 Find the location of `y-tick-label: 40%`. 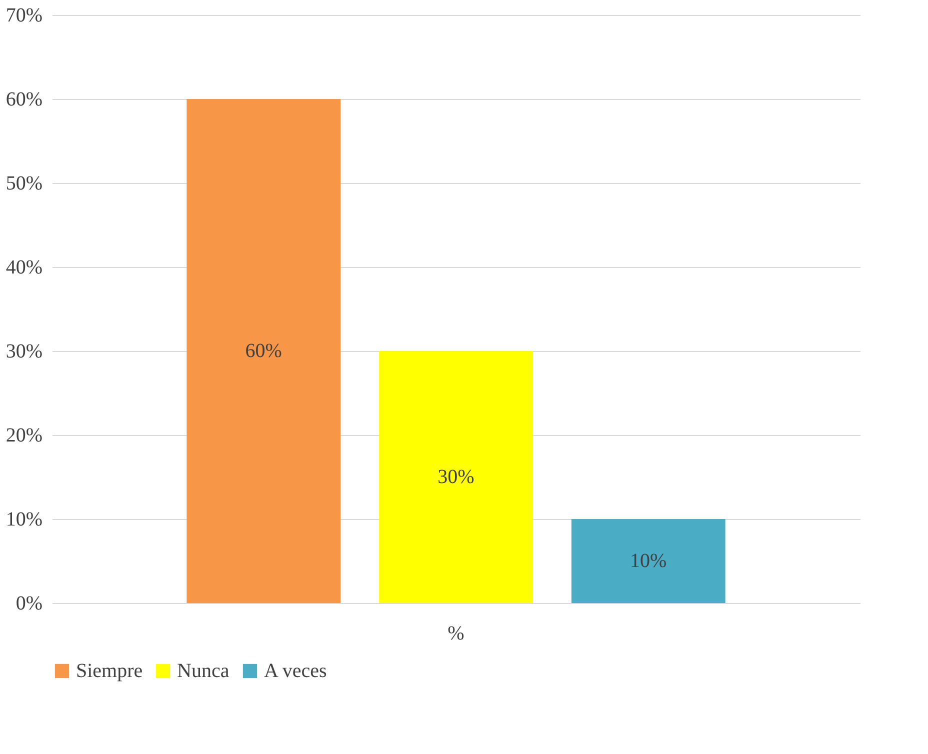

y-tick-label: 40% is located at coordinates (24, 267).